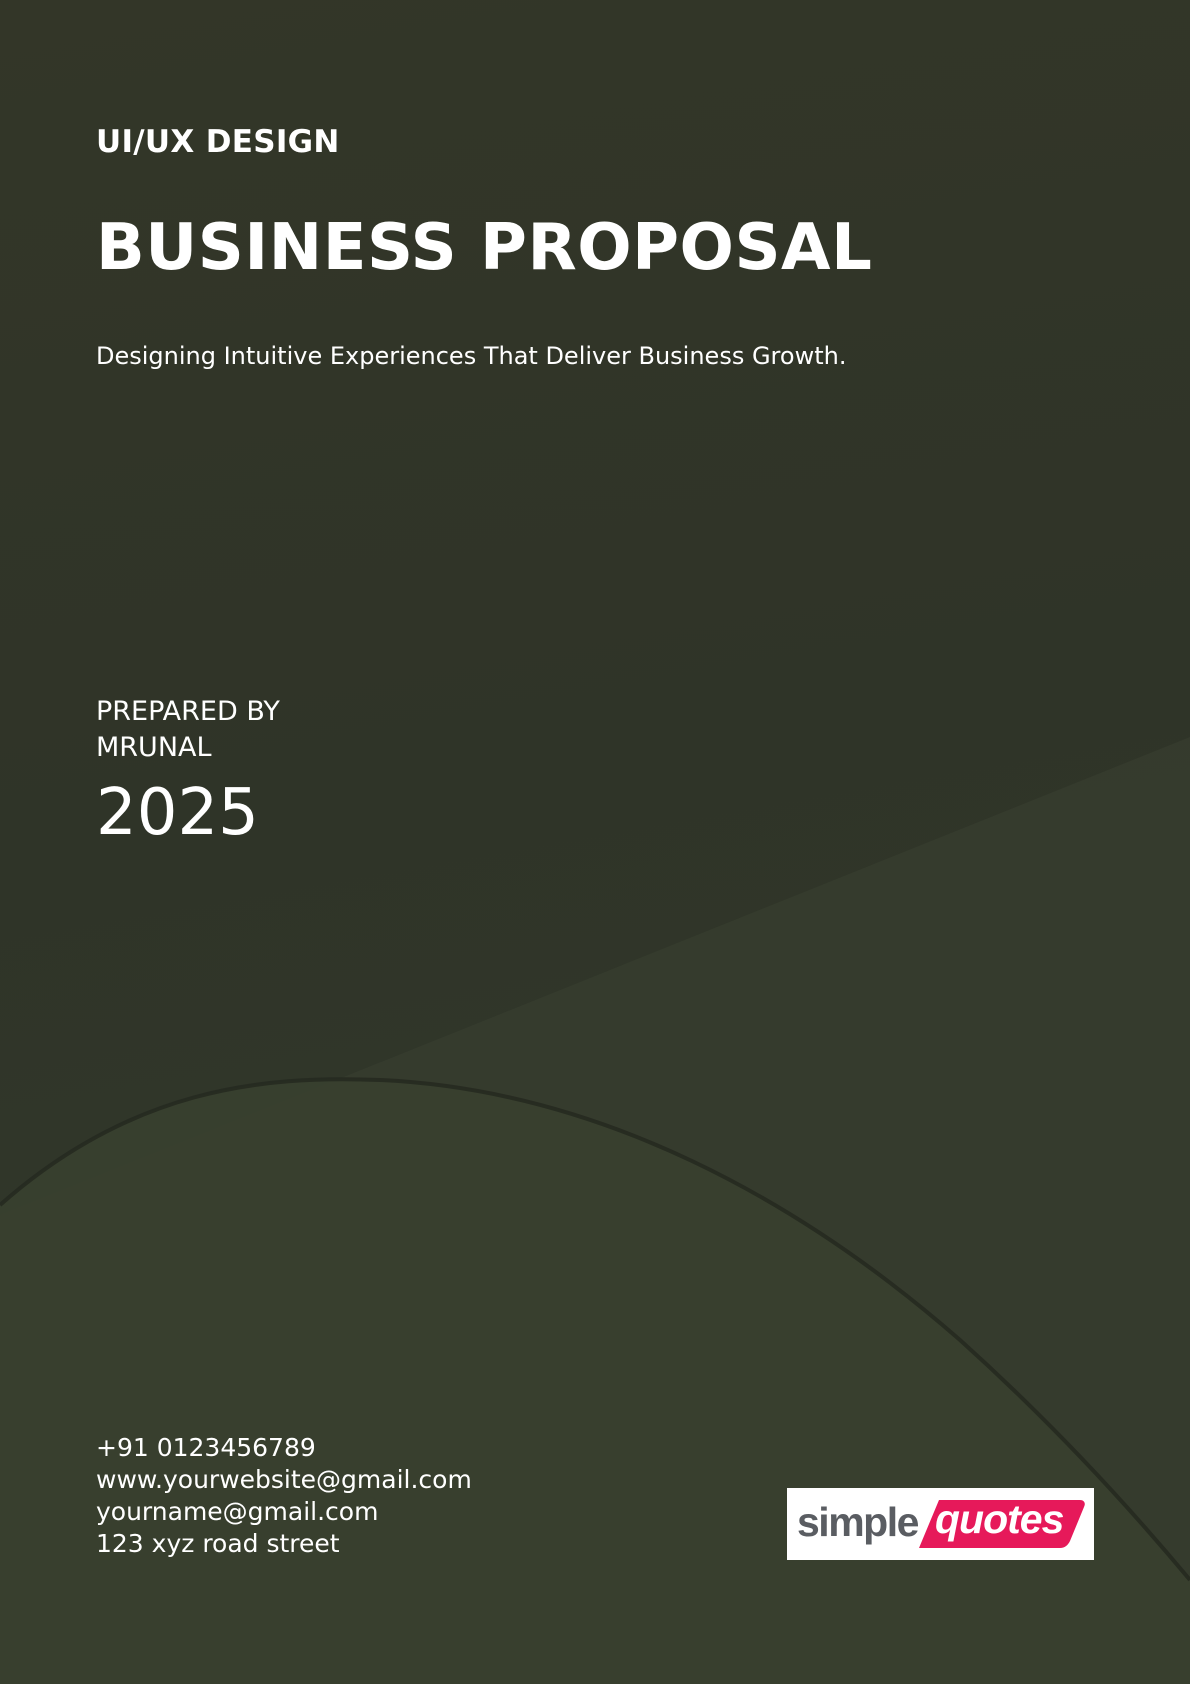  Describe the element at coordinates (218, 1543) in the screenshot. I see `contact-address: 123 xyz road street` at that location.